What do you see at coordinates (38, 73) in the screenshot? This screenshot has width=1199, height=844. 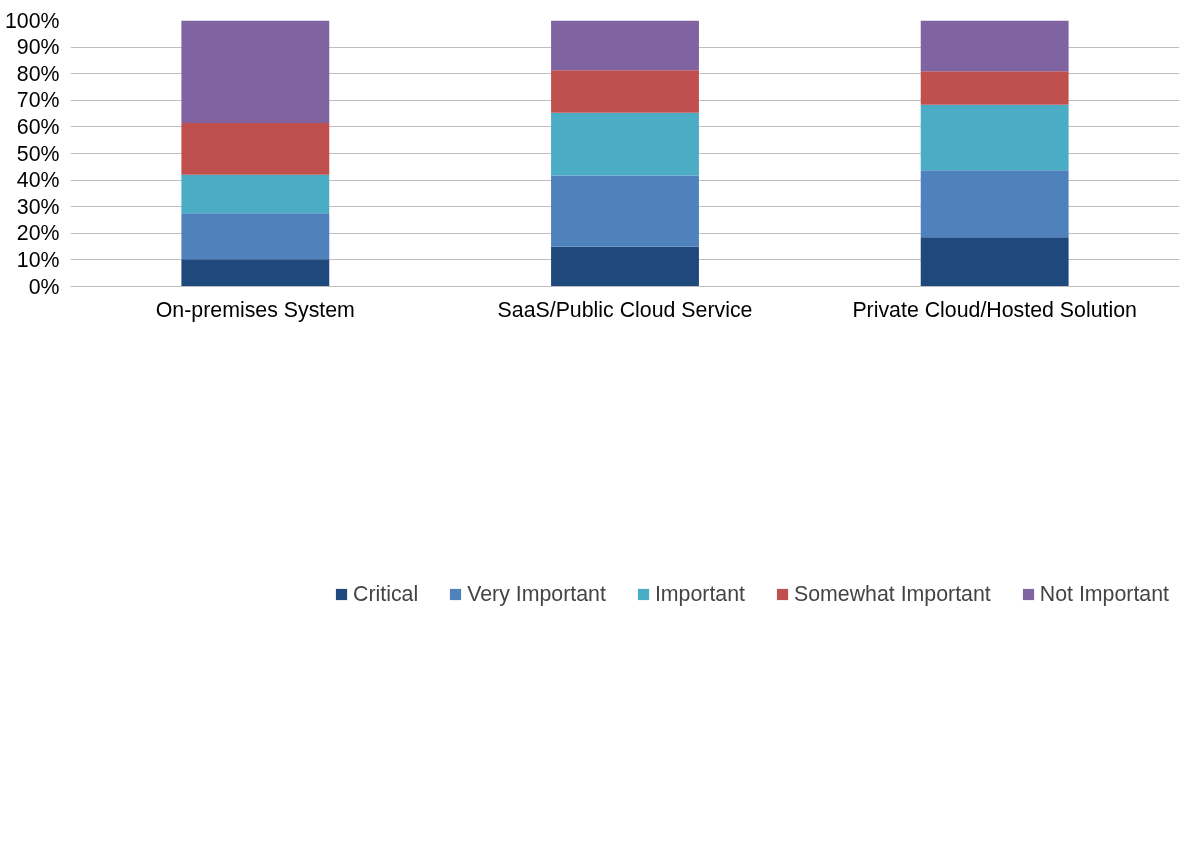 I see `y-tick-label: 80%` at bounding box center [38, 73].